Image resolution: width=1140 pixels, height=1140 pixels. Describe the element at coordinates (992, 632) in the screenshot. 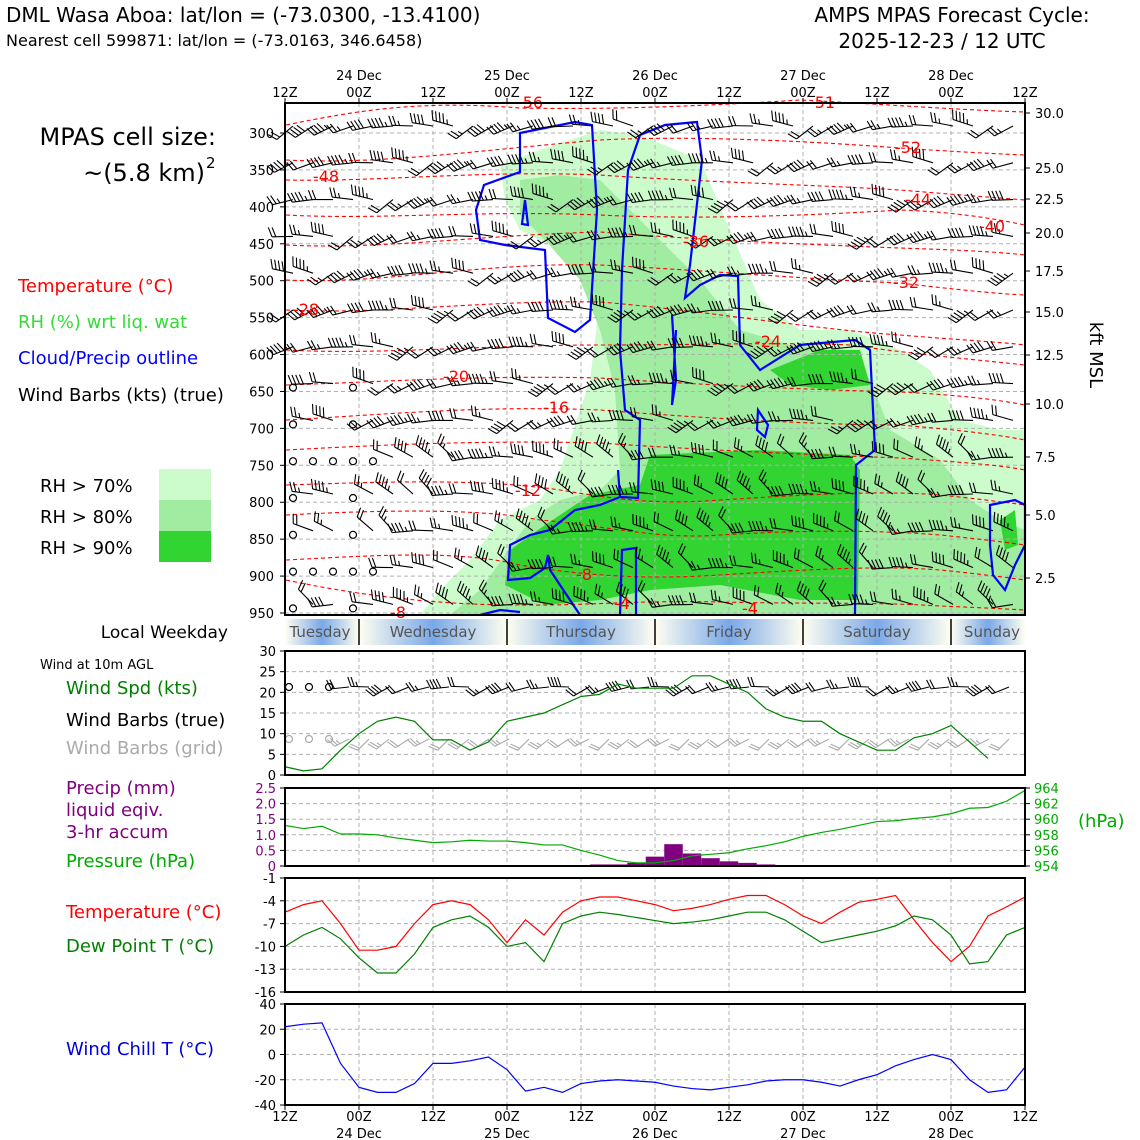

I see `weekday-label: Sunday` at that location.